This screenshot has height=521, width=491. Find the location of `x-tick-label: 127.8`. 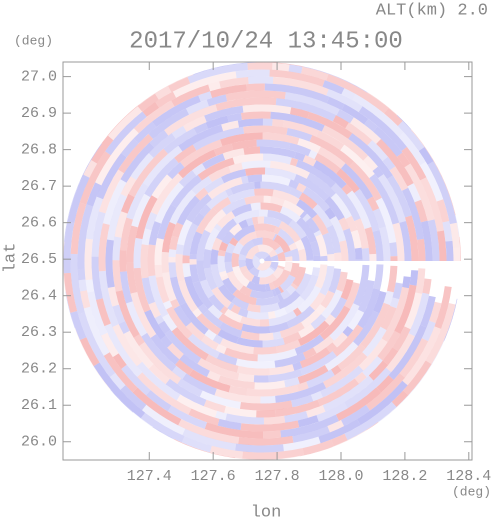

x-tick-label: 127.8 is located at coordinates (277, 476).